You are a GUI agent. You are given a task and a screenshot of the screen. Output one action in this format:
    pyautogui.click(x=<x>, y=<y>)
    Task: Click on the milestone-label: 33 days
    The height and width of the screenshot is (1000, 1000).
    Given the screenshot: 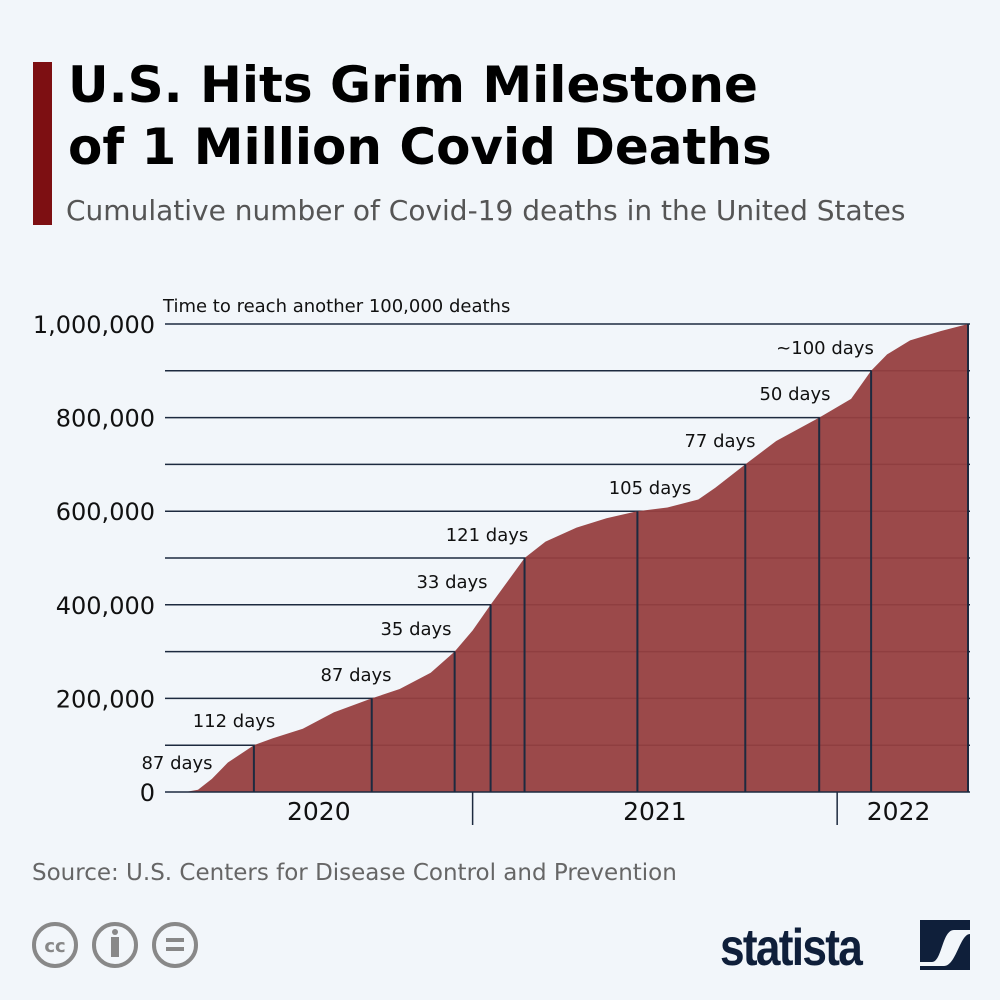 What is the action you would take?
    pyautogui.click(x=451, y=582)
    